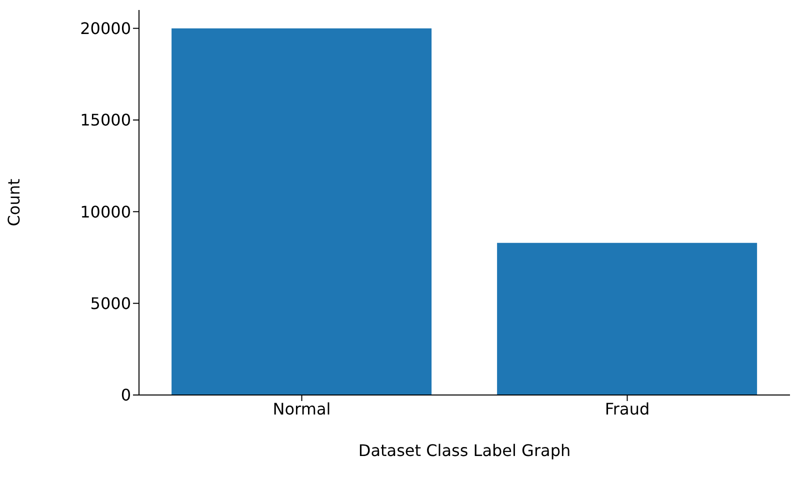 The width and height of the screenshot is (792, 480). Describe the element at coordinates (125, 395) in the screenshot. I see `y-tick-label: 0` at that location.